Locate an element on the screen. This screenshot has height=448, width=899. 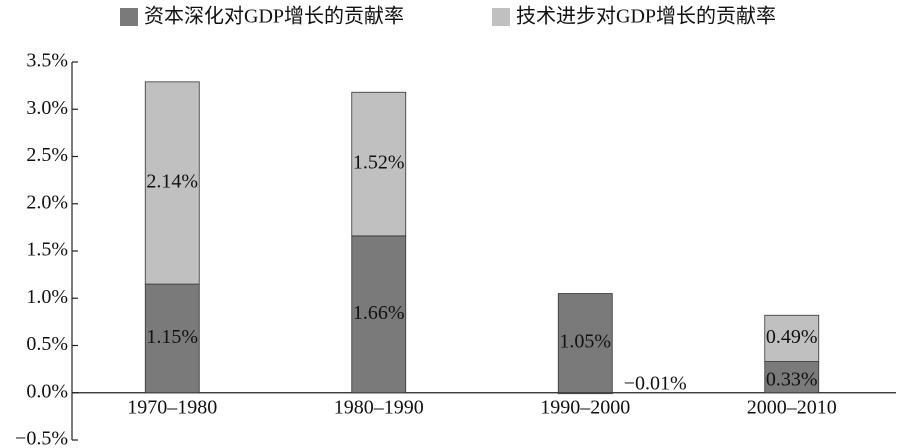
value-label: 1.15% is located at coordinates (172, 337).